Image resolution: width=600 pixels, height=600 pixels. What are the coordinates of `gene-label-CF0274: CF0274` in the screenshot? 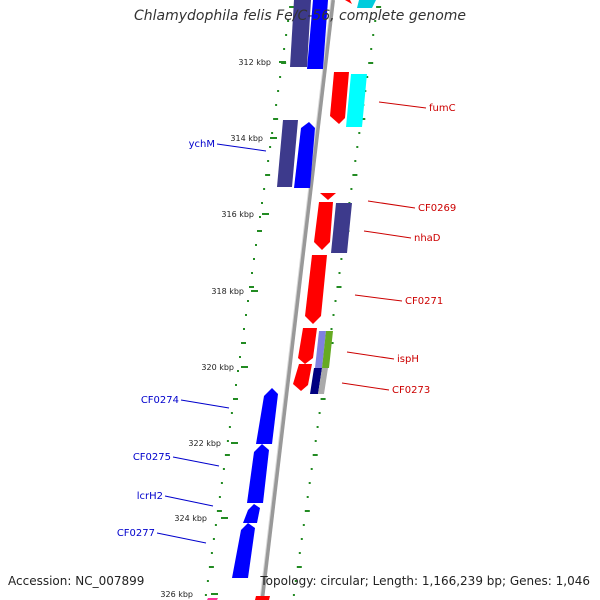 It's located at (160, 400).